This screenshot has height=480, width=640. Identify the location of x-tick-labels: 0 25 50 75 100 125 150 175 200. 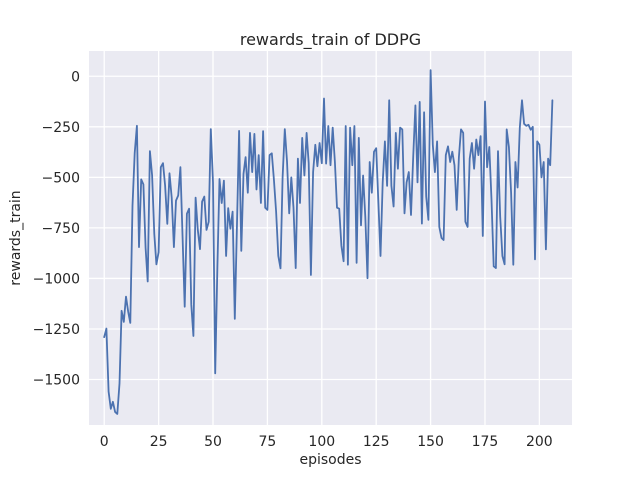
(326, 442).